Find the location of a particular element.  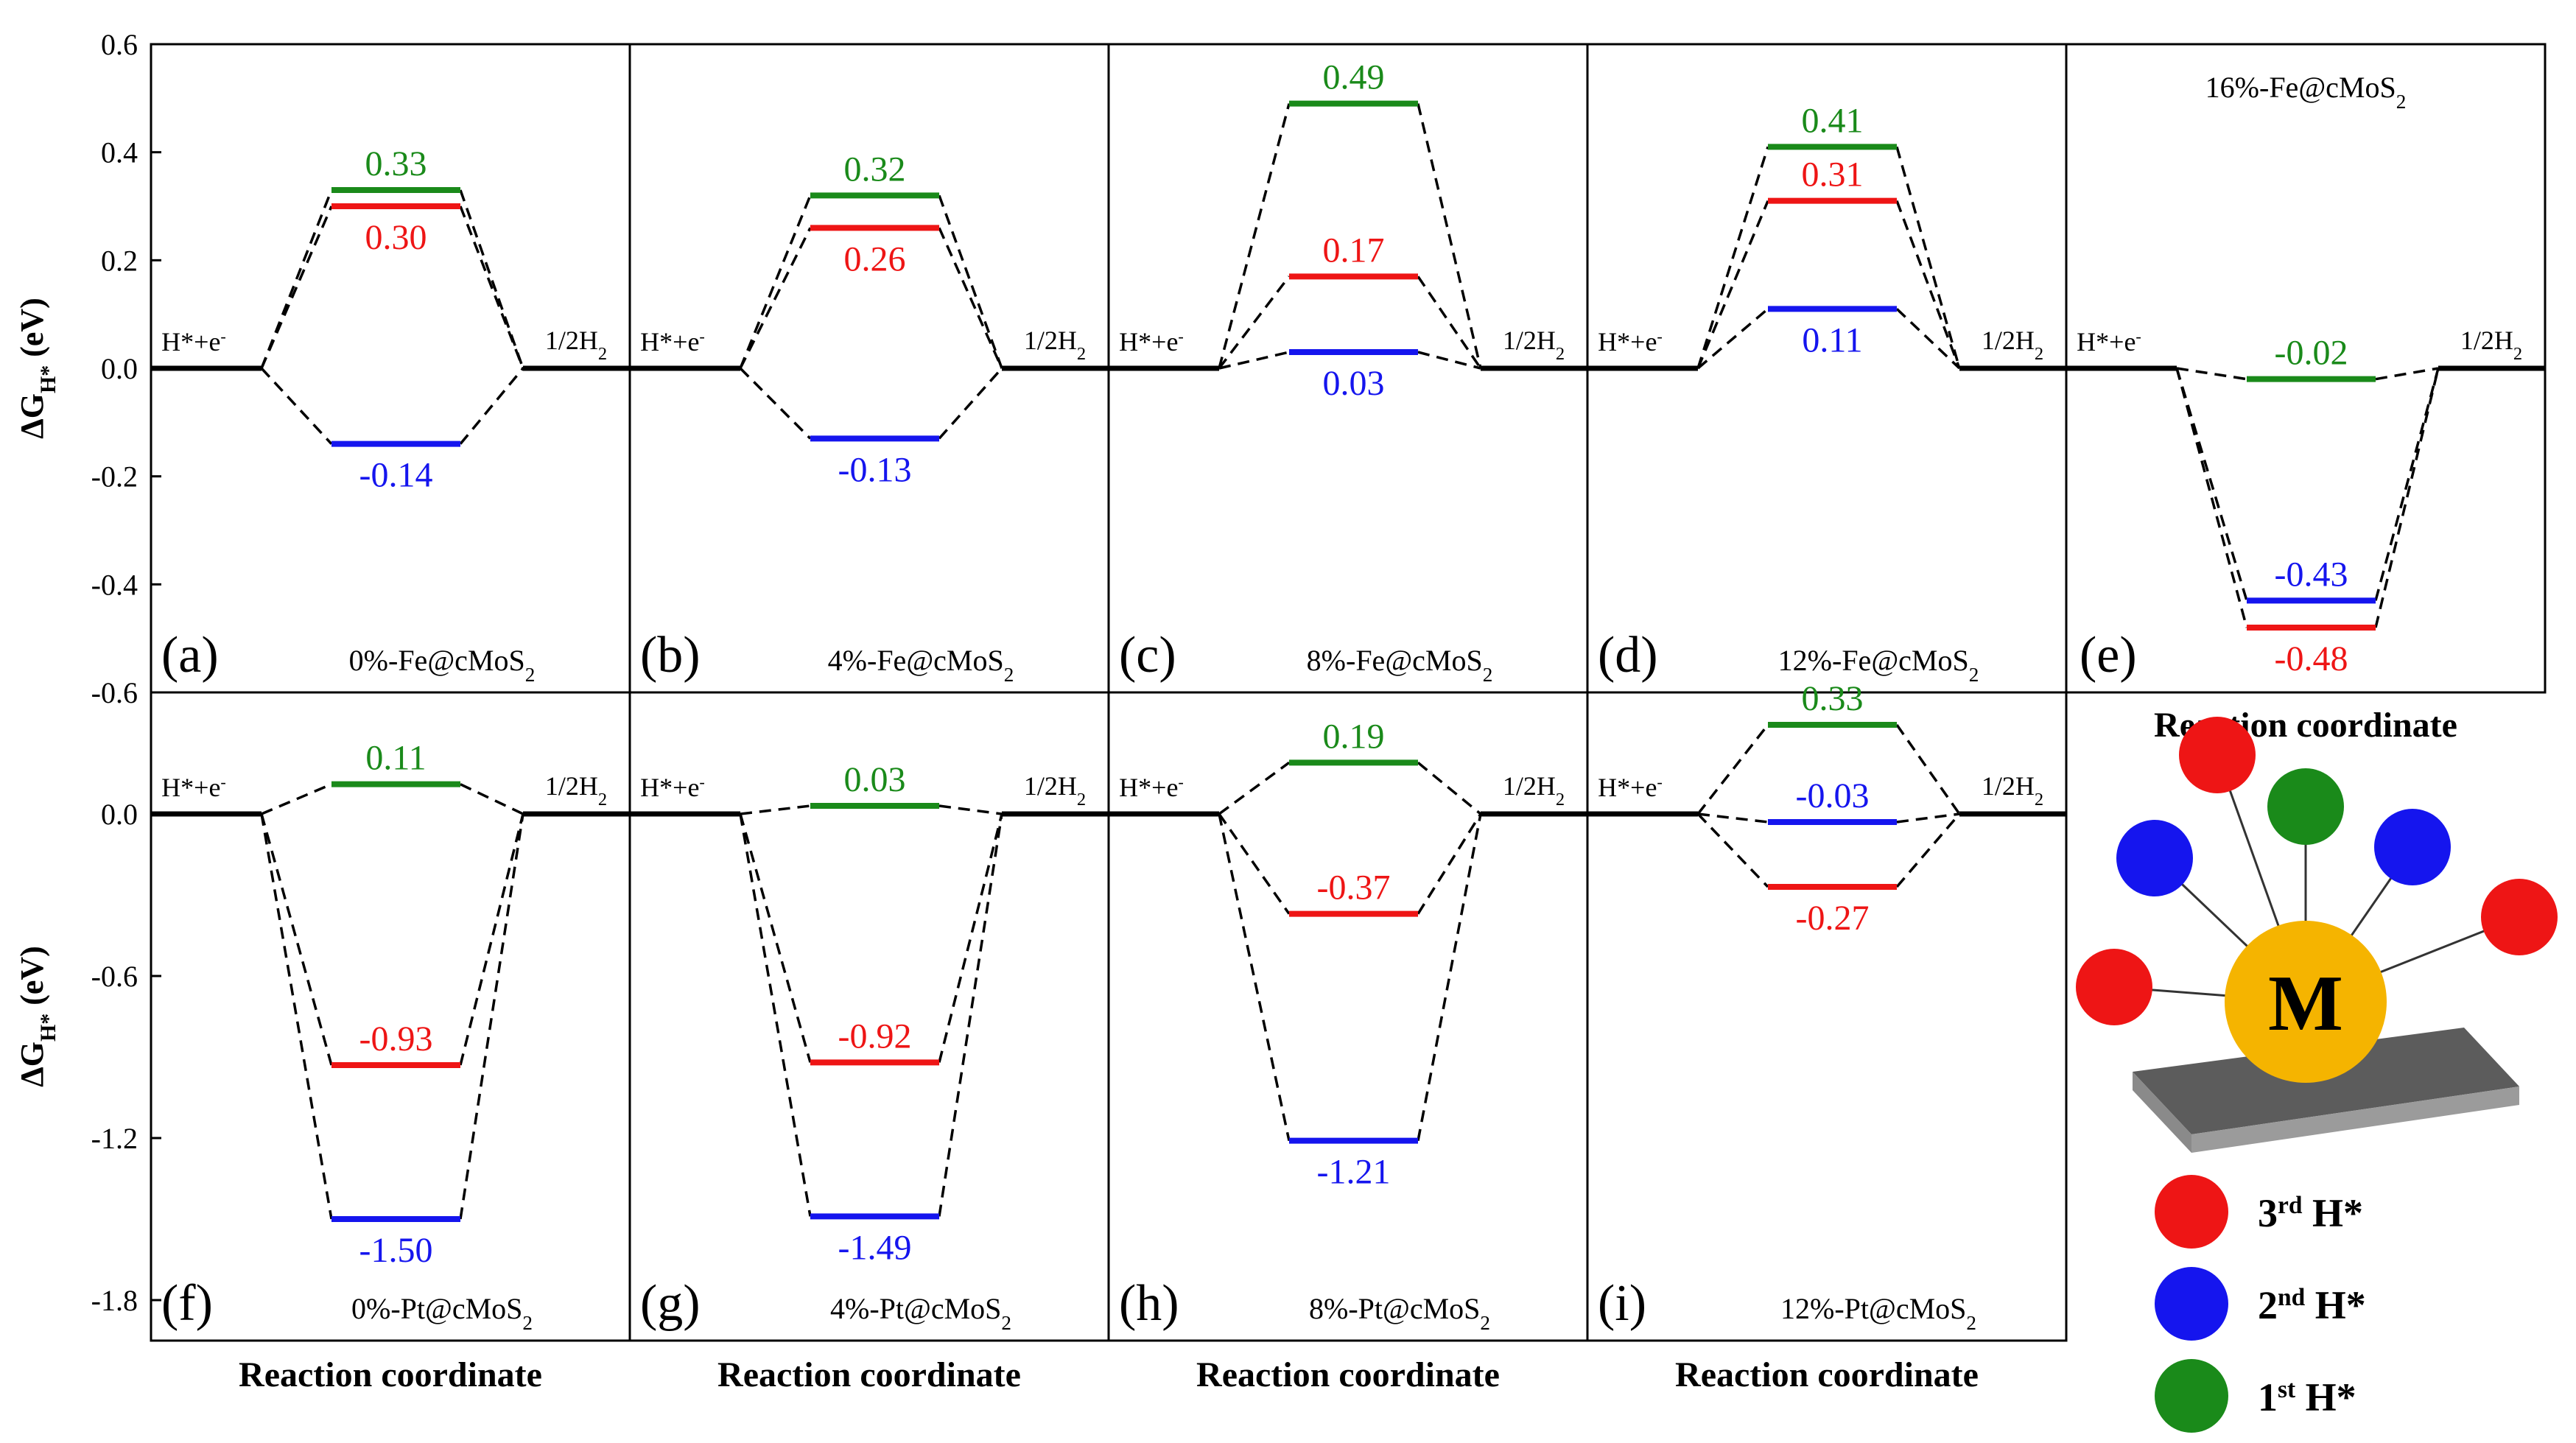

value-label-h3: -0.93 is located at coordinates (396, 1038).